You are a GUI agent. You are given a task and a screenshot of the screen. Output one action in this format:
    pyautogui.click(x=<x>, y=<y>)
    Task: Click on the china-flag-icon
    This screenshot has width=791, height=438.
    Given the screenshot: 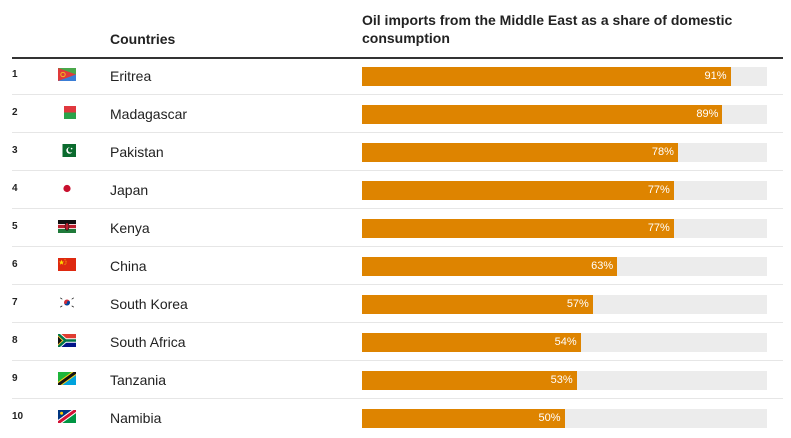 What is the action you would take?
    pyautogui.click(x=67, y=264)
    